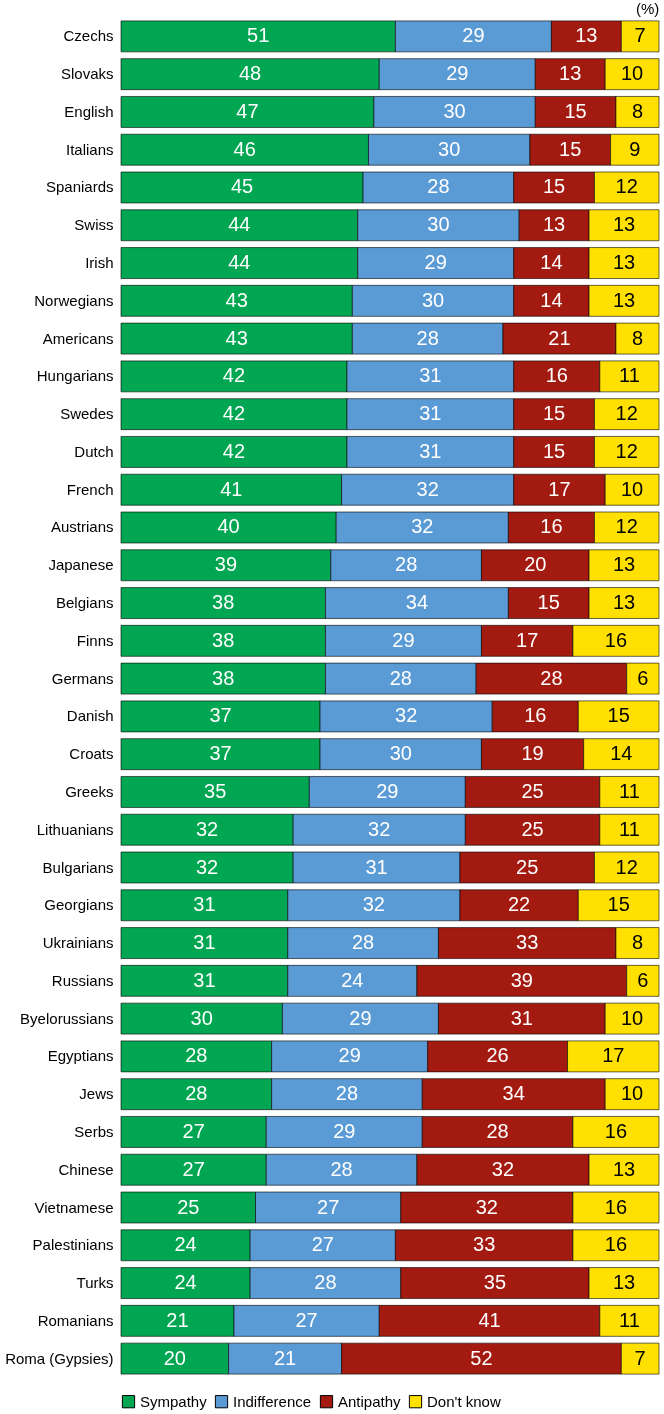 The height and width of the screenshot is (1414, 664). Describe the element at coordinates (82, 527) in the screenshot. I see `y-tick-label: Austrians` at that location.